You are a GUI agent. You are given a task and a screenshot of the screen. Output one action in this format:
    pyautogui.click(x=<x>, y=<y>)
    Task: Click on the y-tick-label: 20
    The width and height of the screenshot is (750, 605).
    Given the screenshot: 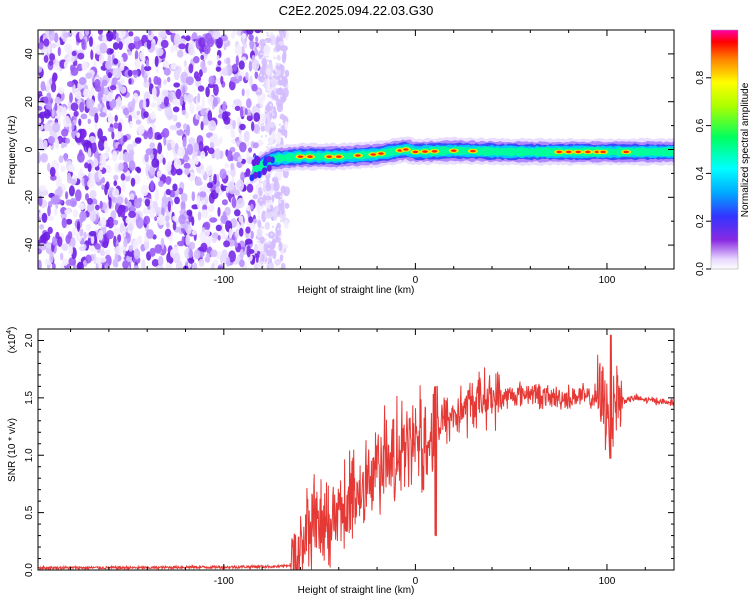 What is the action you would take?
    pyautogui.click(x=29, y=102)
    